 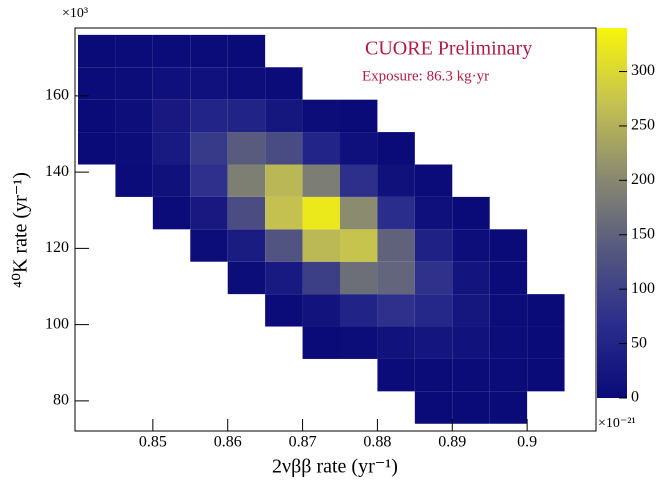 I want to click on colorbar, so click(x=612, y=213).